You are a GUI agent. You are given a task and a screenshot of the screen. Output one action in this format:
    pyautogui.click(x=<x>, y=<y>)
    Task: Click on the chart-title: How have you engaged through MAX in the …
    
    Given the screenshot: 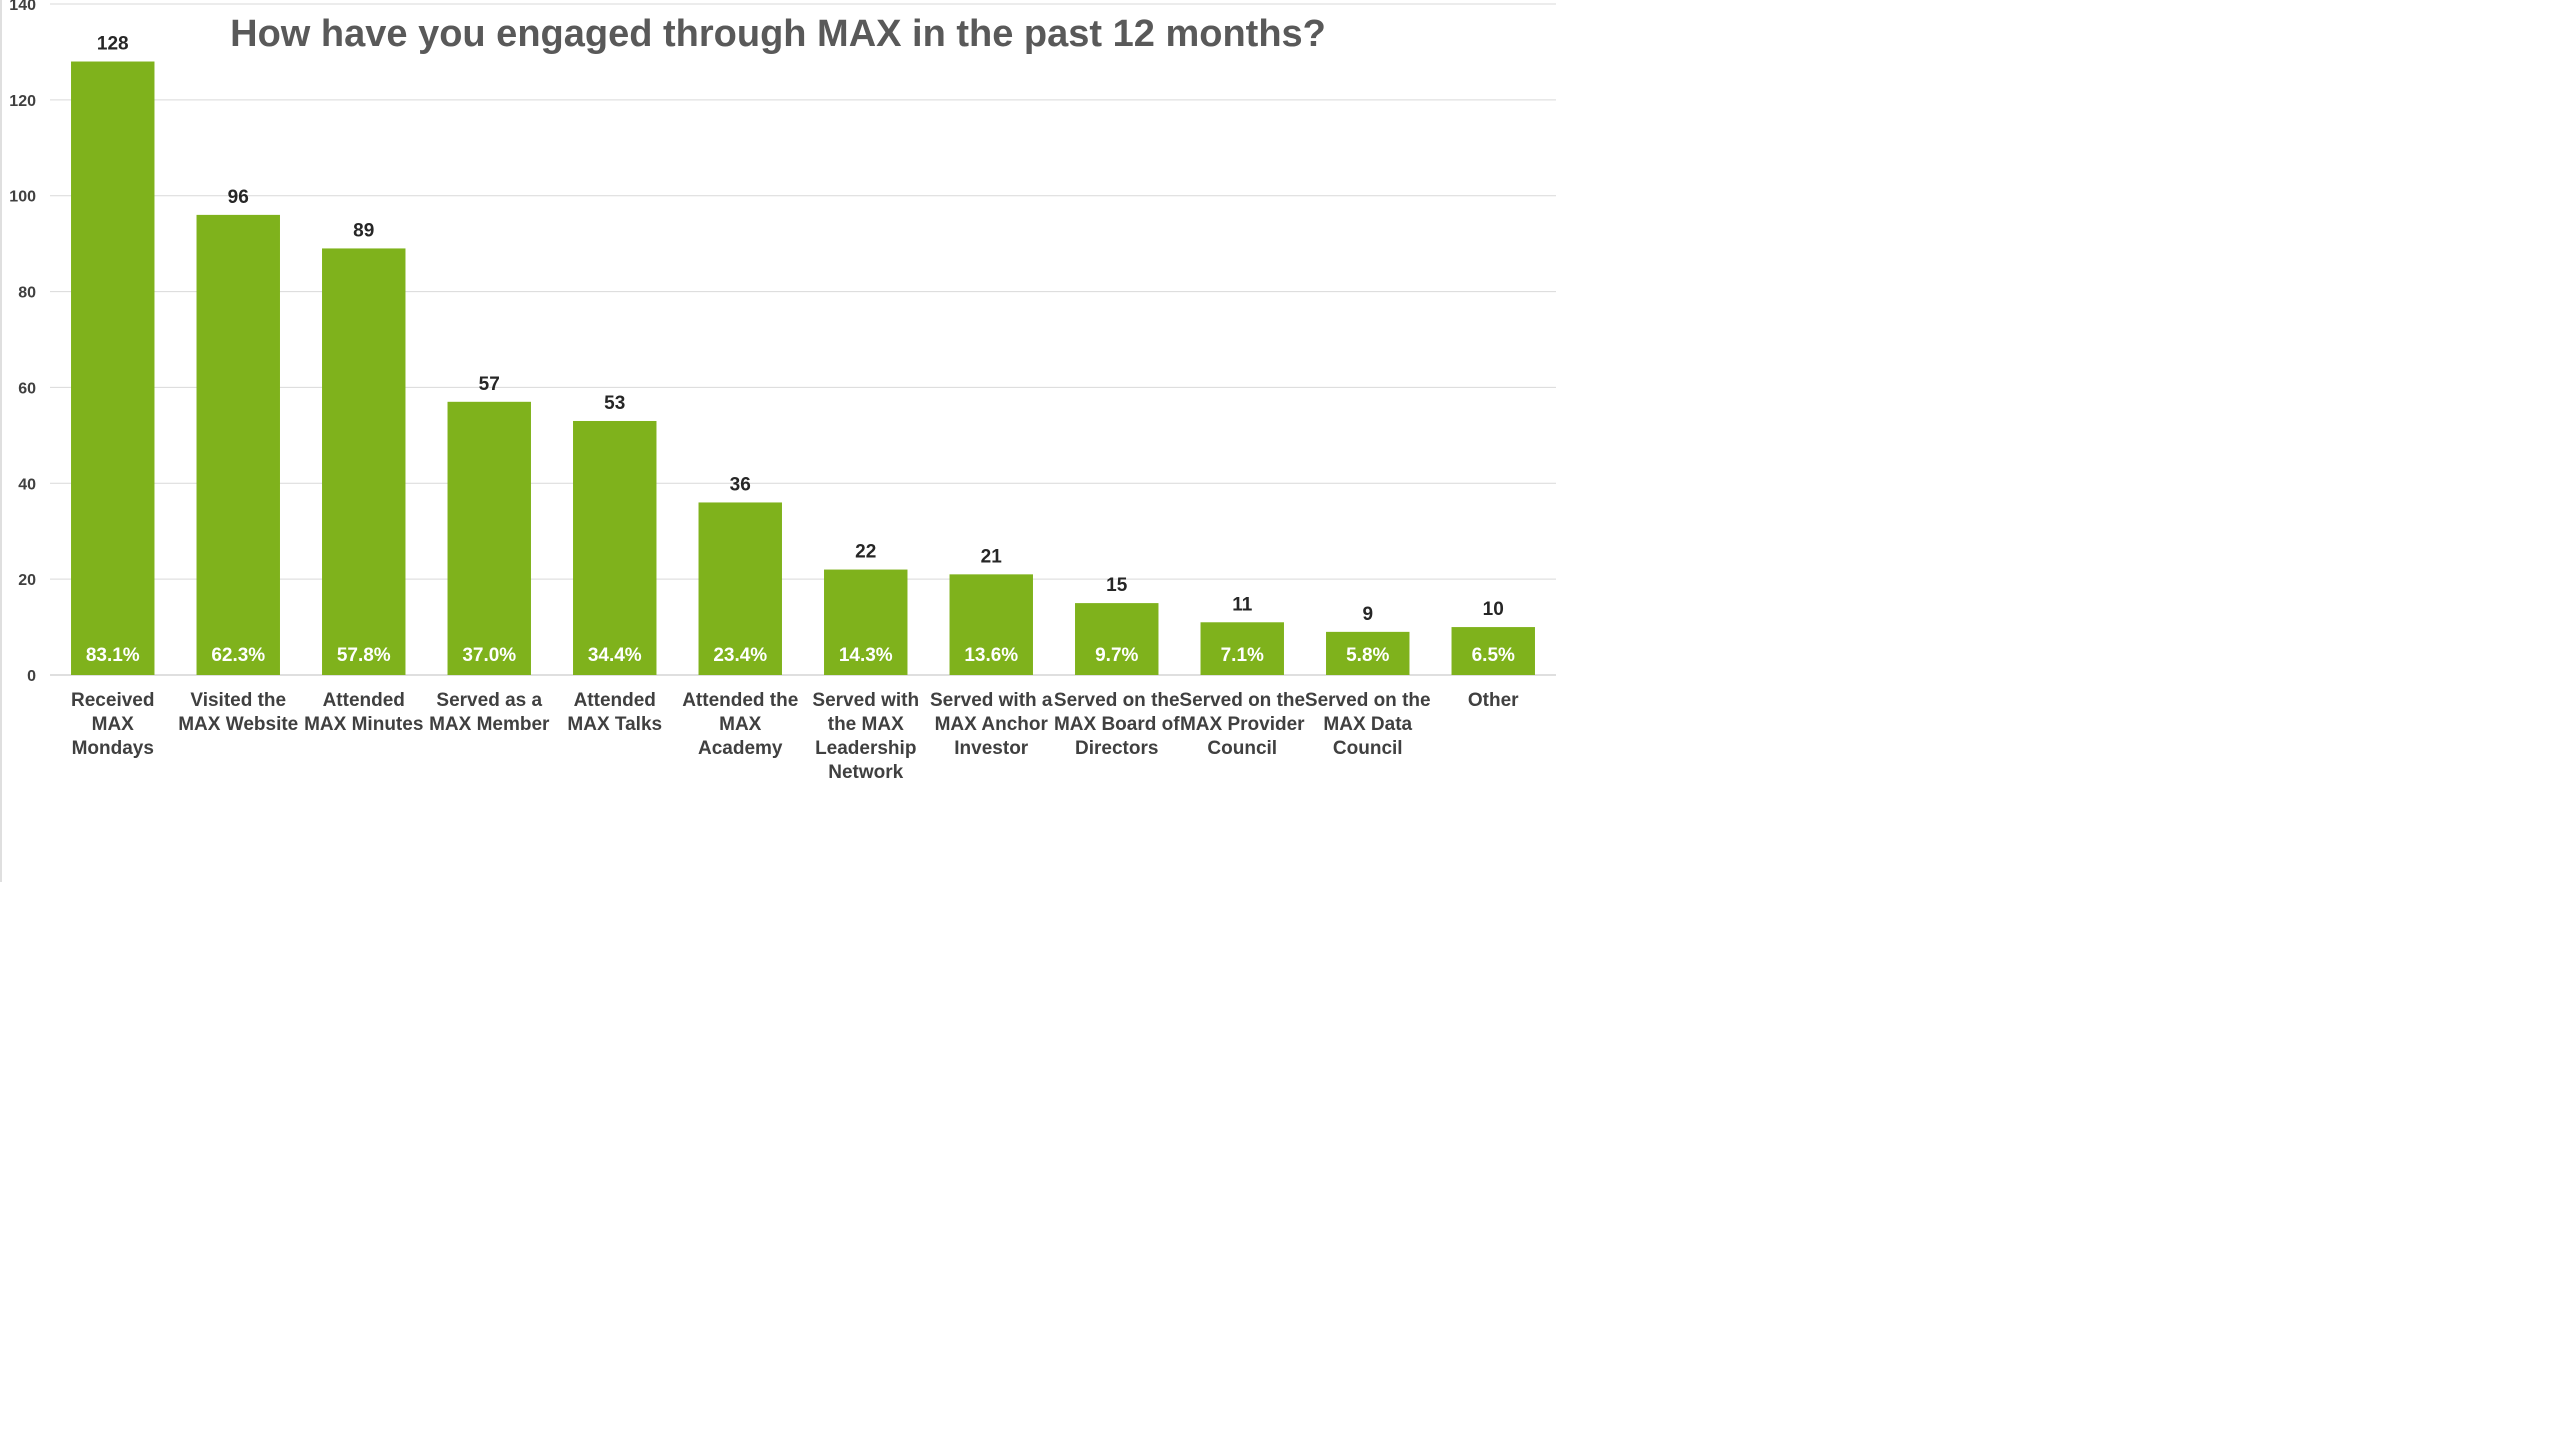 What is the action you would take?
    pyautogui.click(x=778, y=34)
    